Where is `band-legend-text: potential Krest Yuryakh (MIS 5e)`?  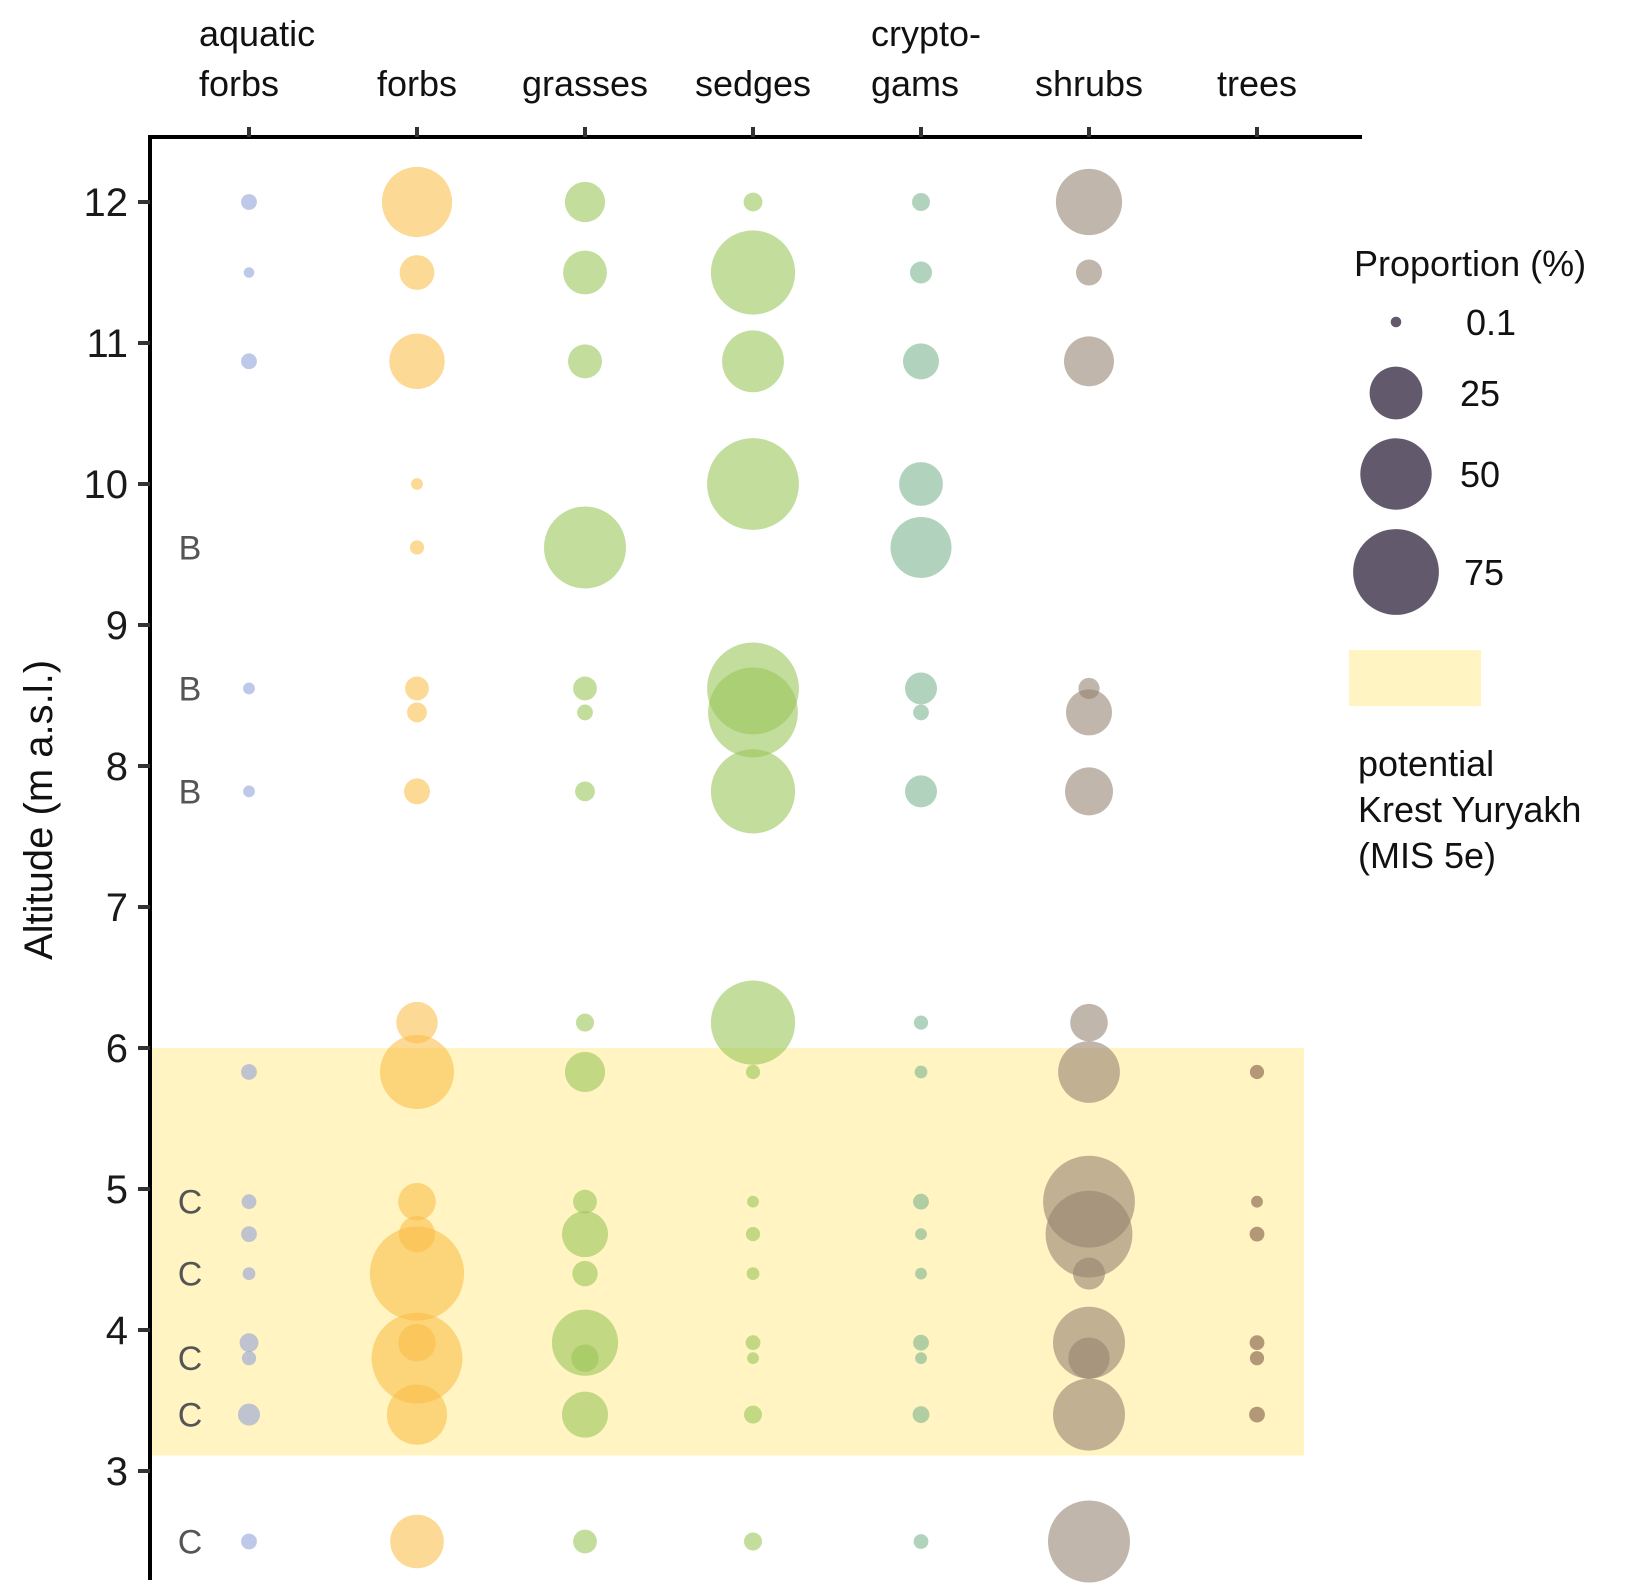
band-legend-text: potential Krest Yuryakh (MIS 5e) is located at coordinates (1469, 809).